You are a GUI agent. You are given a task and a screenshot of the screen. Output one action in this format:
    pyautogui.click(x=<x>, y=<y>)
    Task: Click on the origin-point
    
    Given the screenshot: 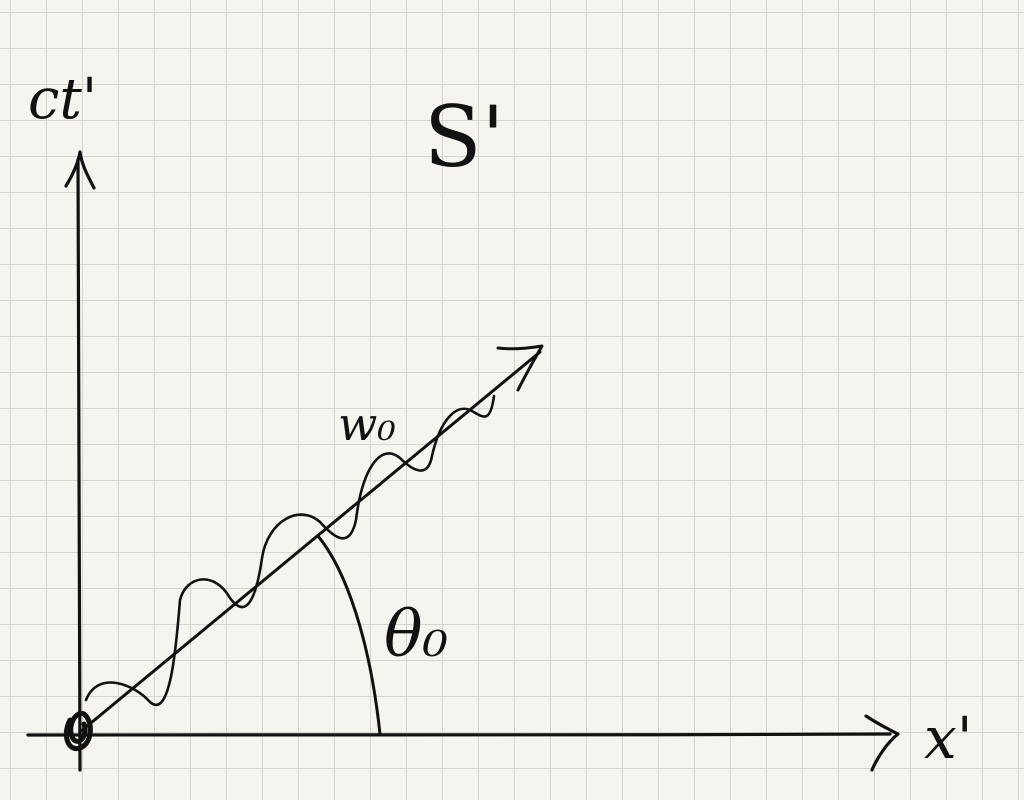 What is the action you would take?
    pyautogui.click(x=78, y=731)
    